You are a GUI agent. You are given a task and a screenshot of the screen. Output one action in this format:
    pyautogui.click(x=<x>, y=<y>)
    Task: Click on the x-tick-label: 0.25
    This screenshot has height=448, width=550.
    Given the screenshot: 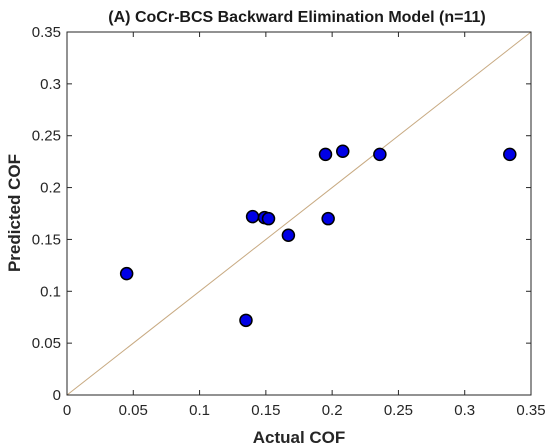 What is the action you would take?
    pyautogui.click(x=398, y=410)
    